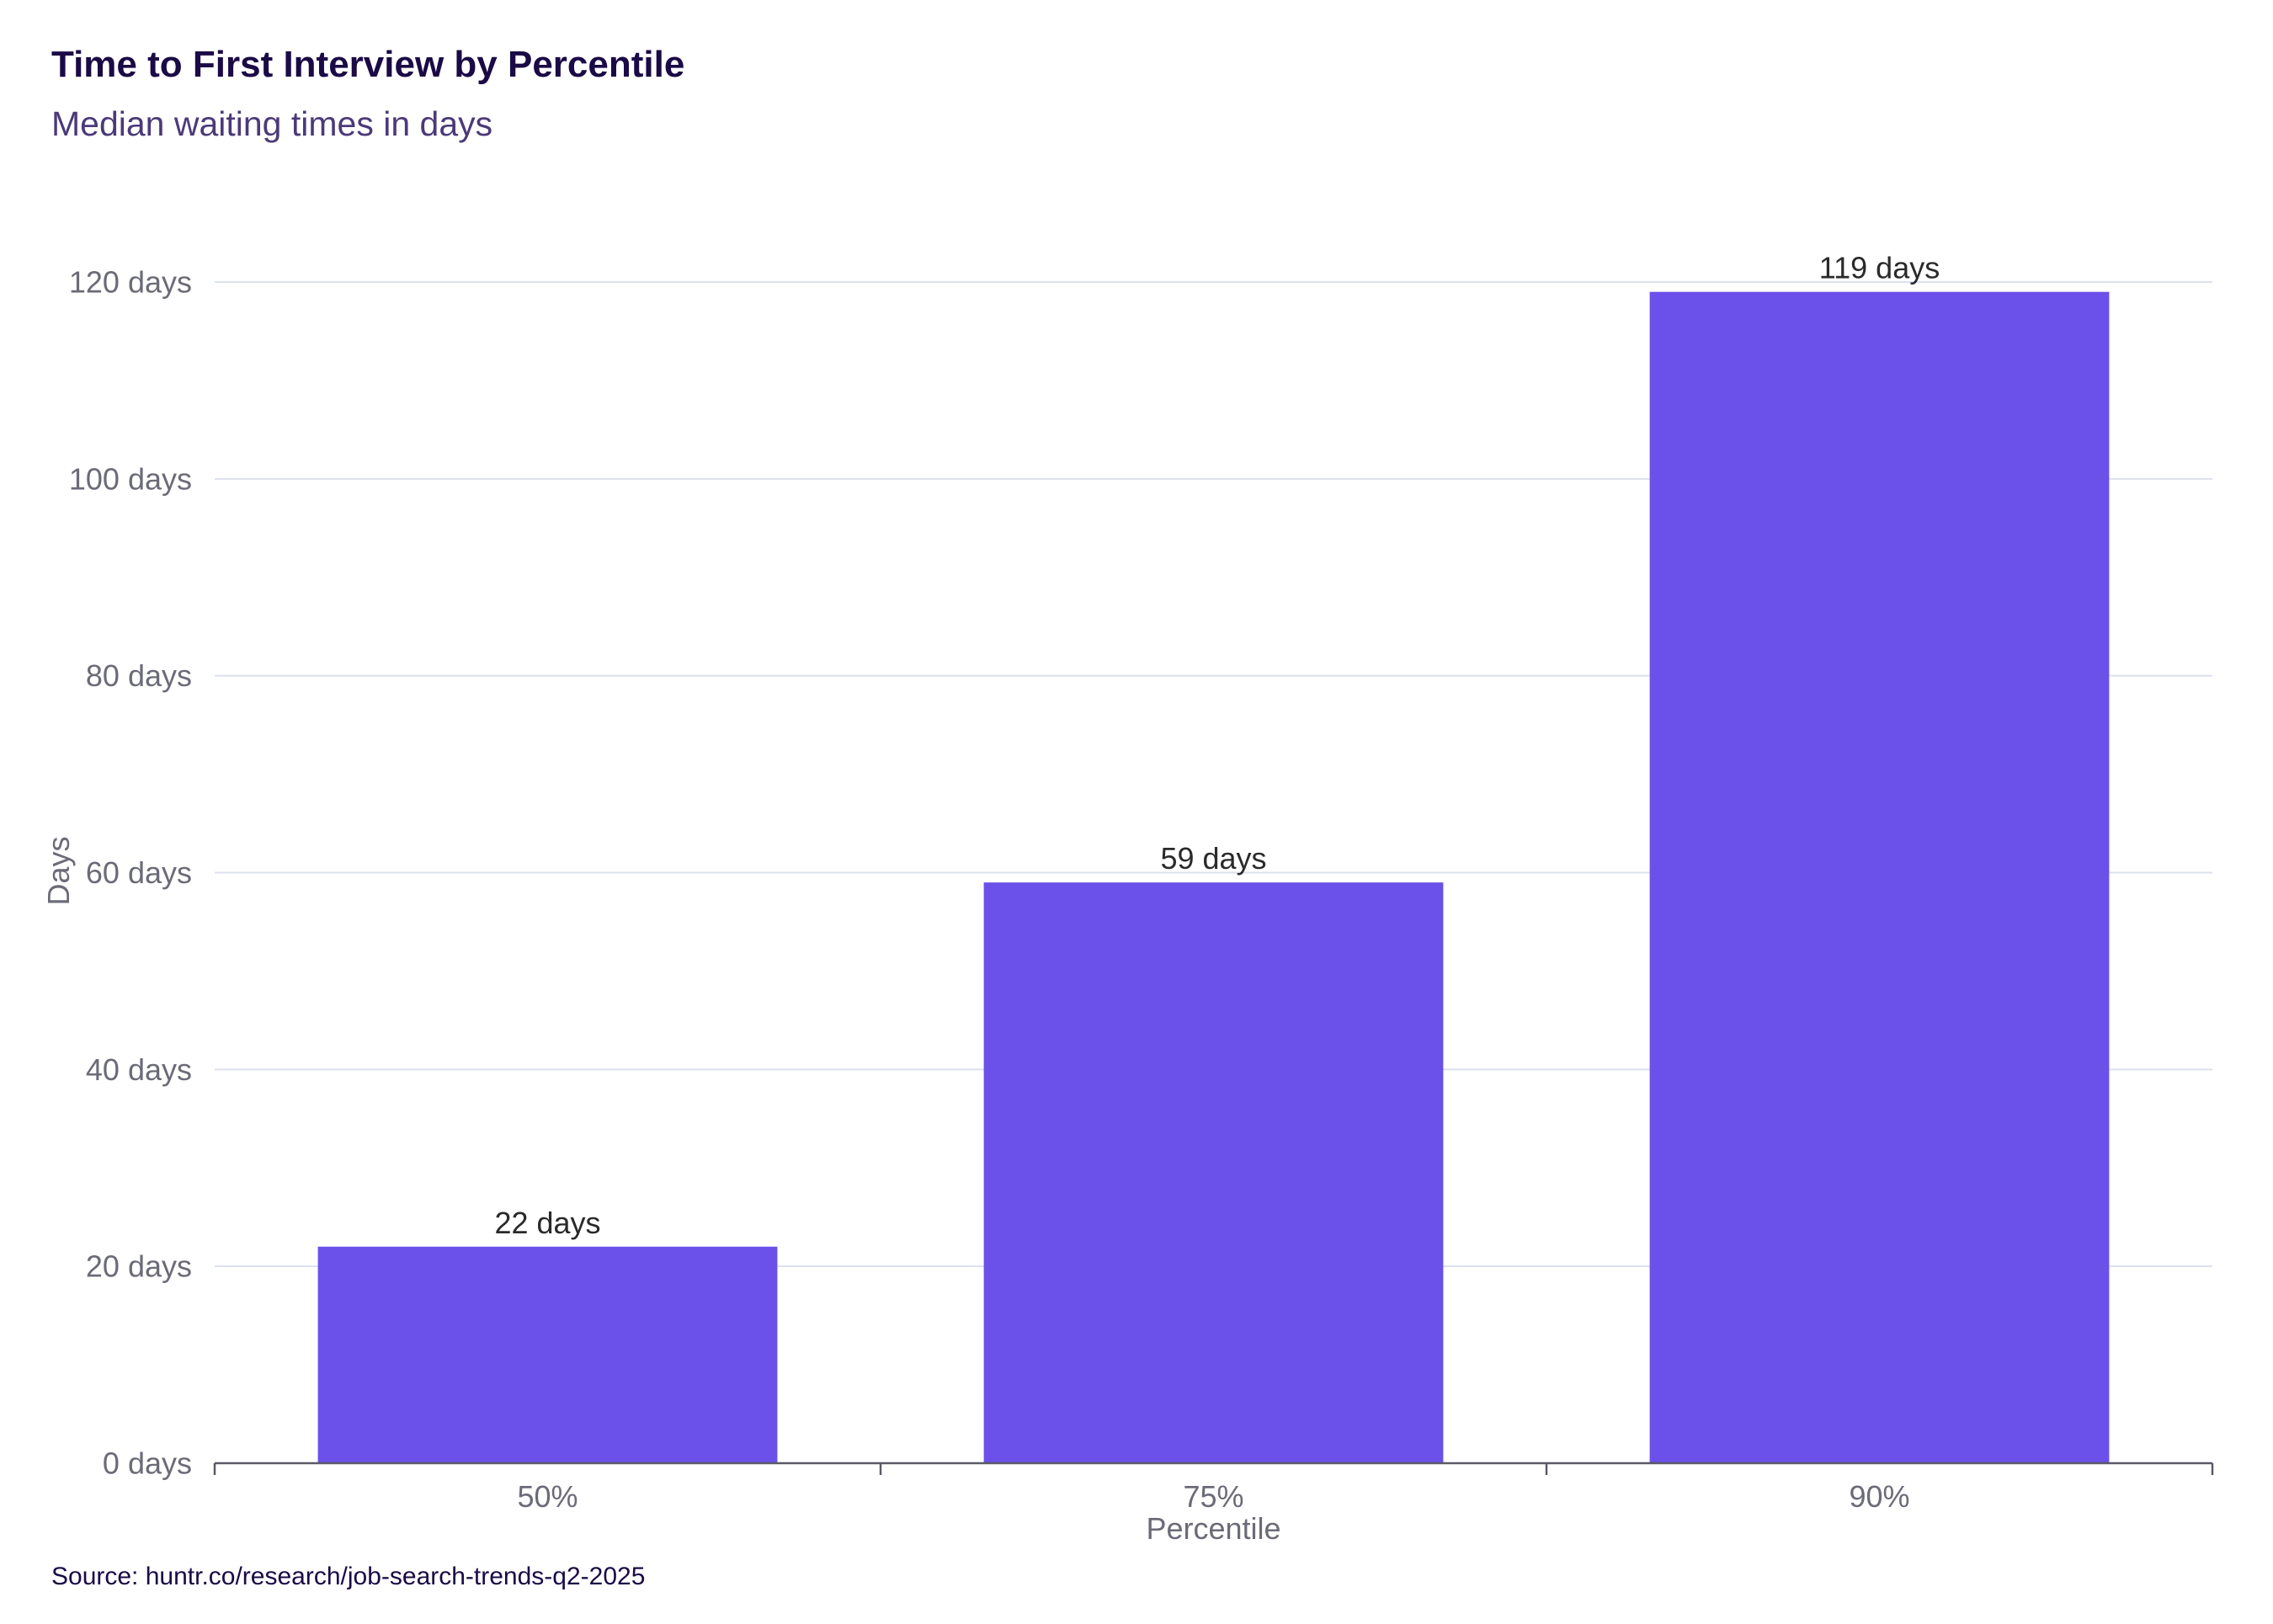  I want to click on x-tick-label: 90%, so click(1879, 1496).